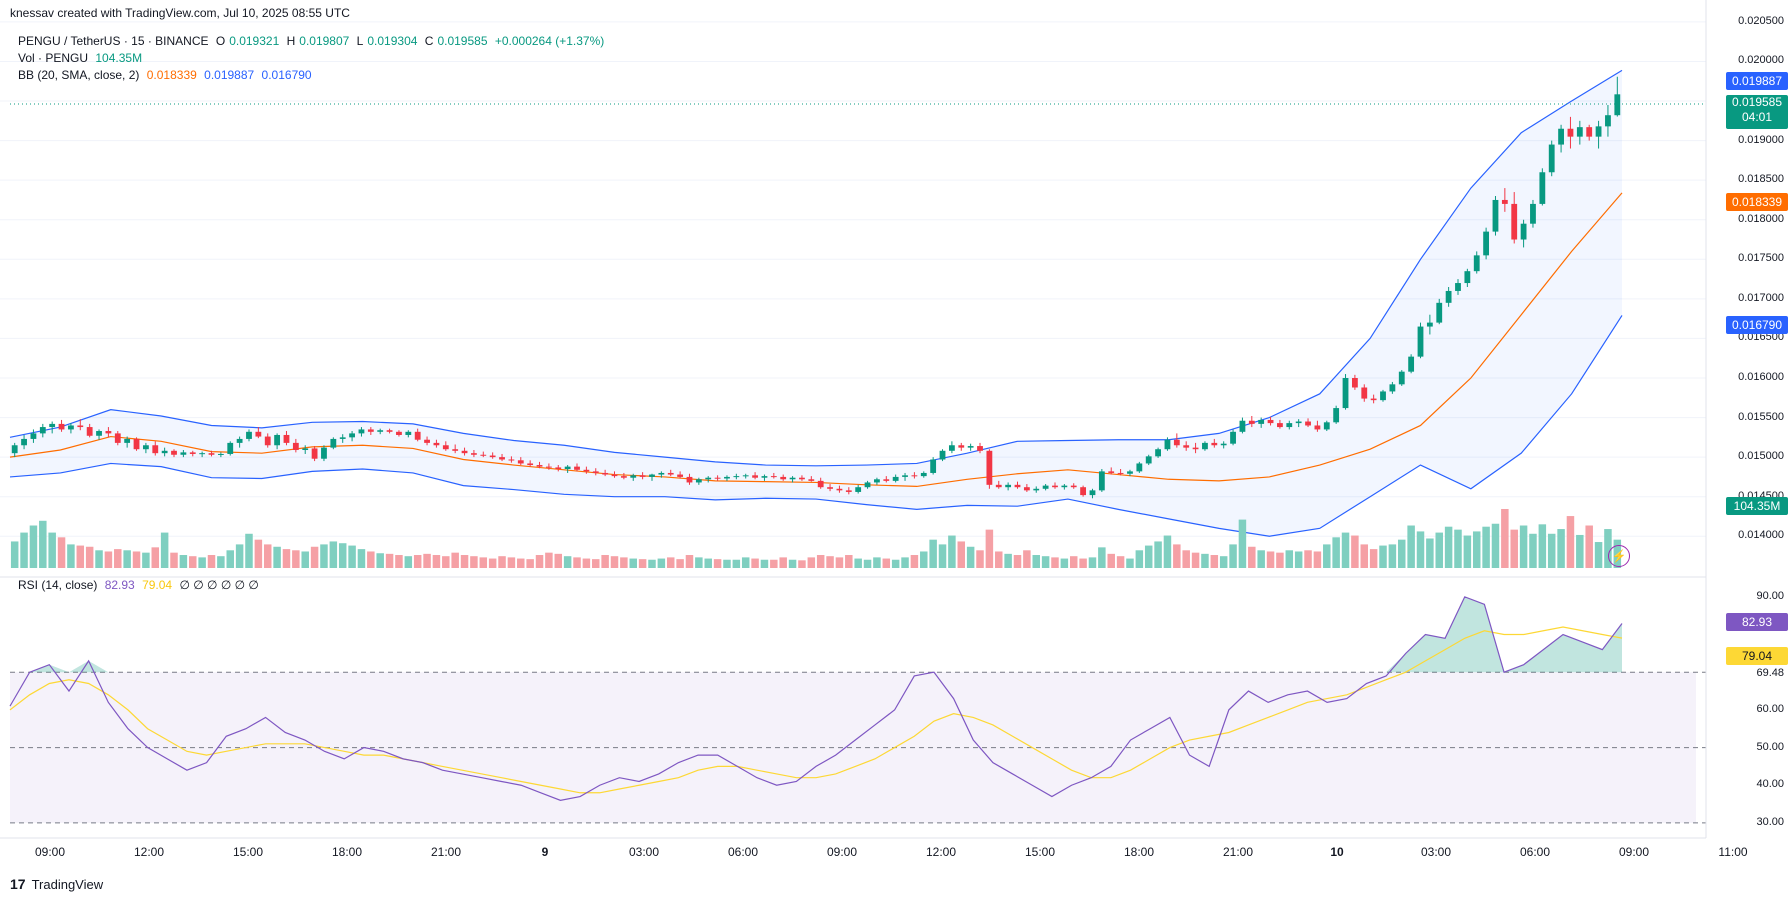  I want to click on rsi-tick-label: 69.48, so click(1770, 673).